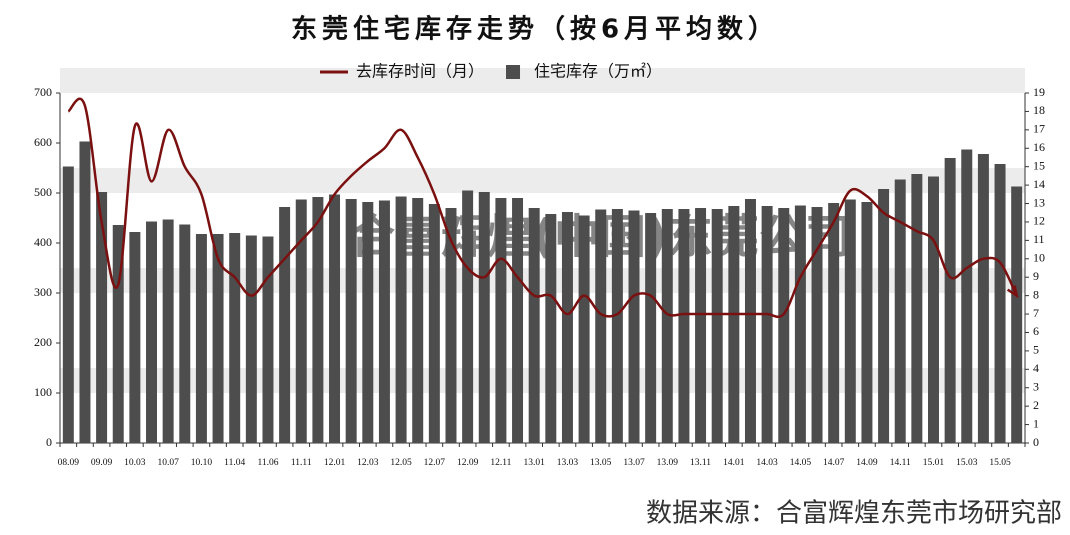  Describe the element at coordinates (867, 463) in the screenshot. I see `x-tick-label: 14.09` at that location.